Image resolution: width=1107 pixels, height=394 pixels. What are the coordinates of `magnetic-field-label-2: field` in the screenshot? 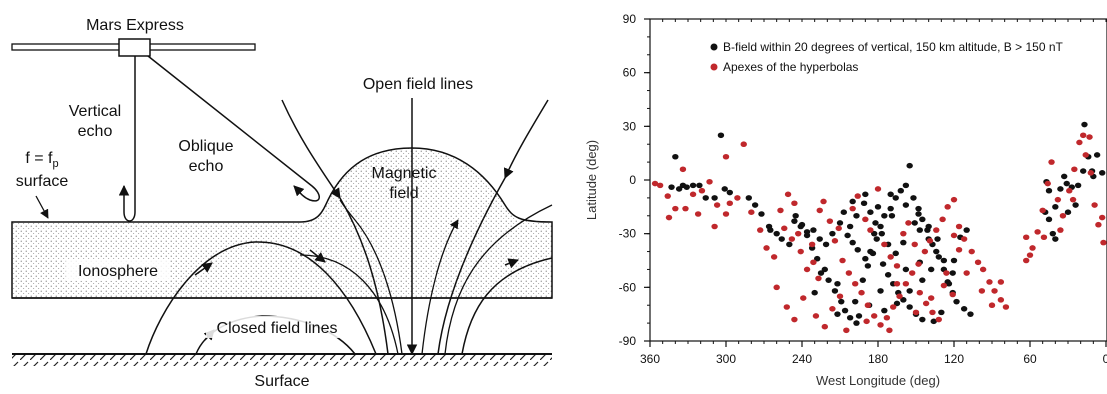 It's located at (403, 193).